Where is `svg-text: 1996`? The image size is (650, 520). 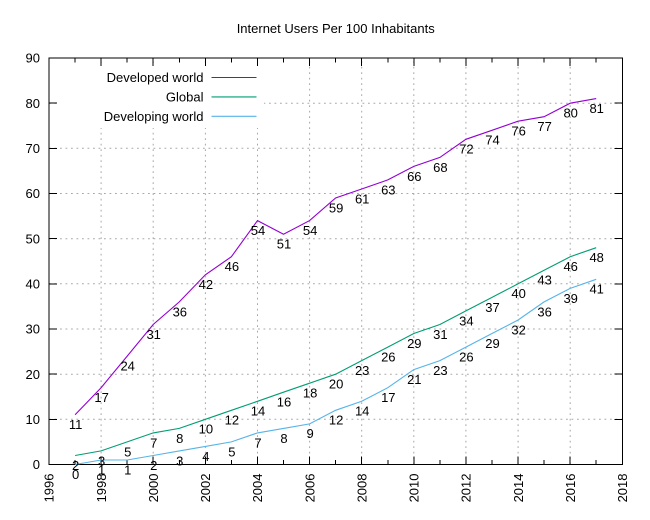
svg-text: 1996 is located at coordinates (49, 488).